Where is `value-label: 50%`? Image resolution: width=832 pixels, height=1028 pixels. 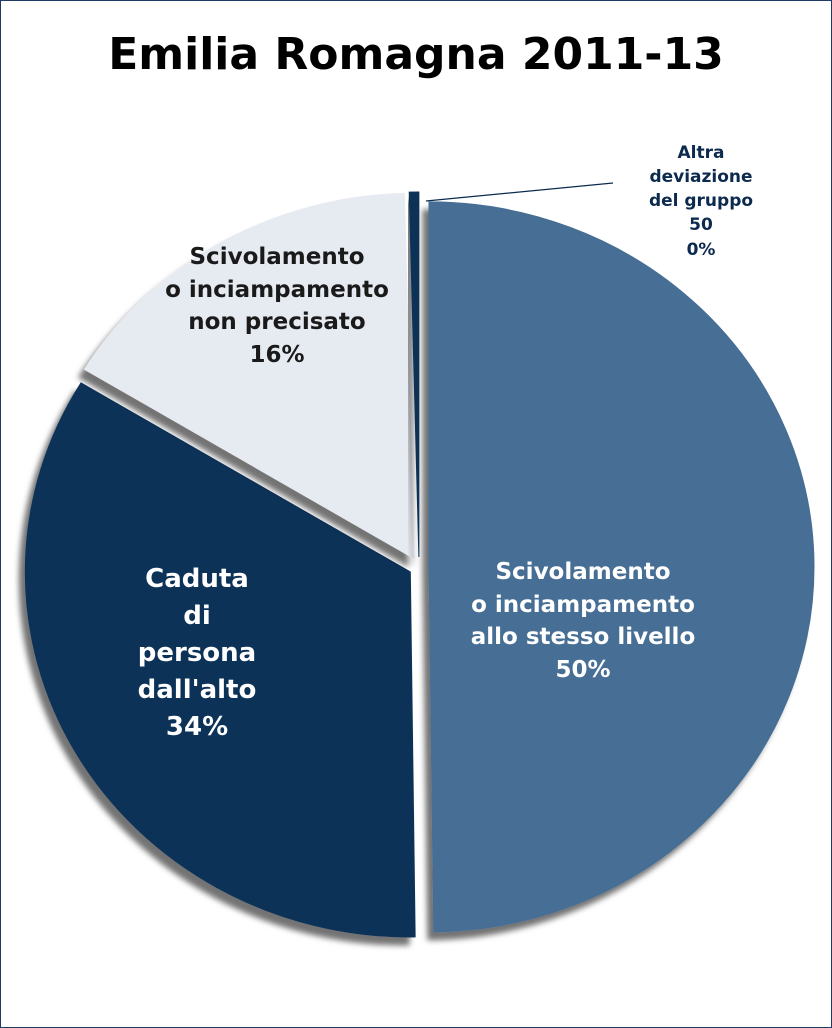
value-label: 50% is located at coordinates (583, 669).